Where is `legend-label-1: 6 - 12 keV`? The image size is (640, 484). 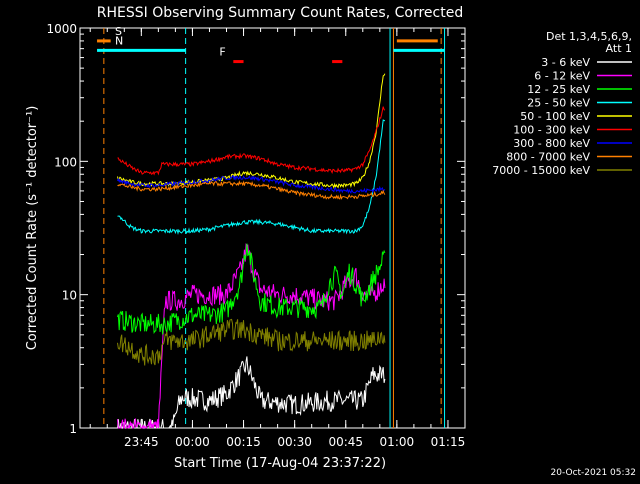
legend-label-1: 6 - 12 keV is located at coordinates (562, 76).